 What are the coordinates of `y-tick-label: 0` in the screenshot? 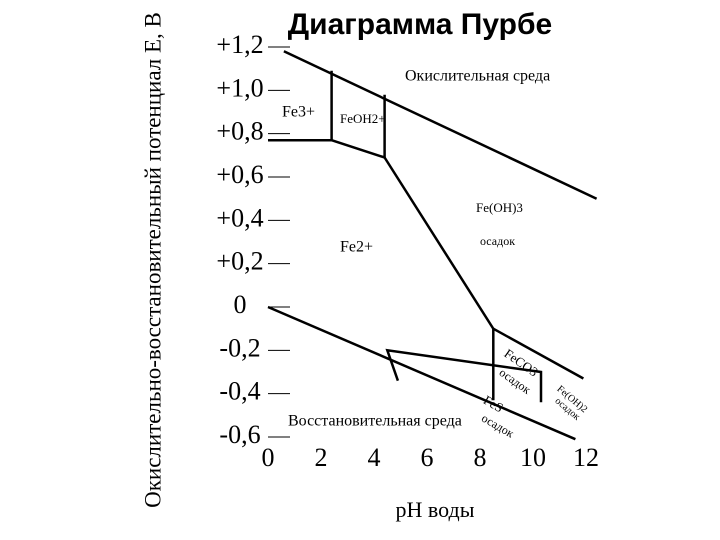 It's located at (240, 304).